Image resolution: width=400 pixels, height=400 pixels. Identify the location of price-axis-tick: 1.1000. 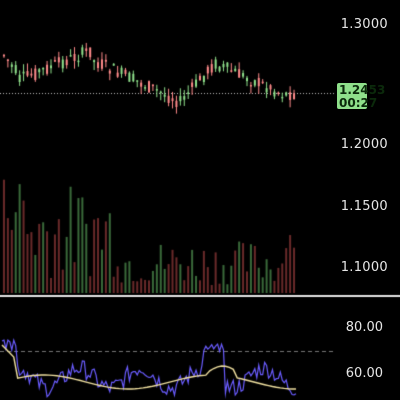
(364, 267).